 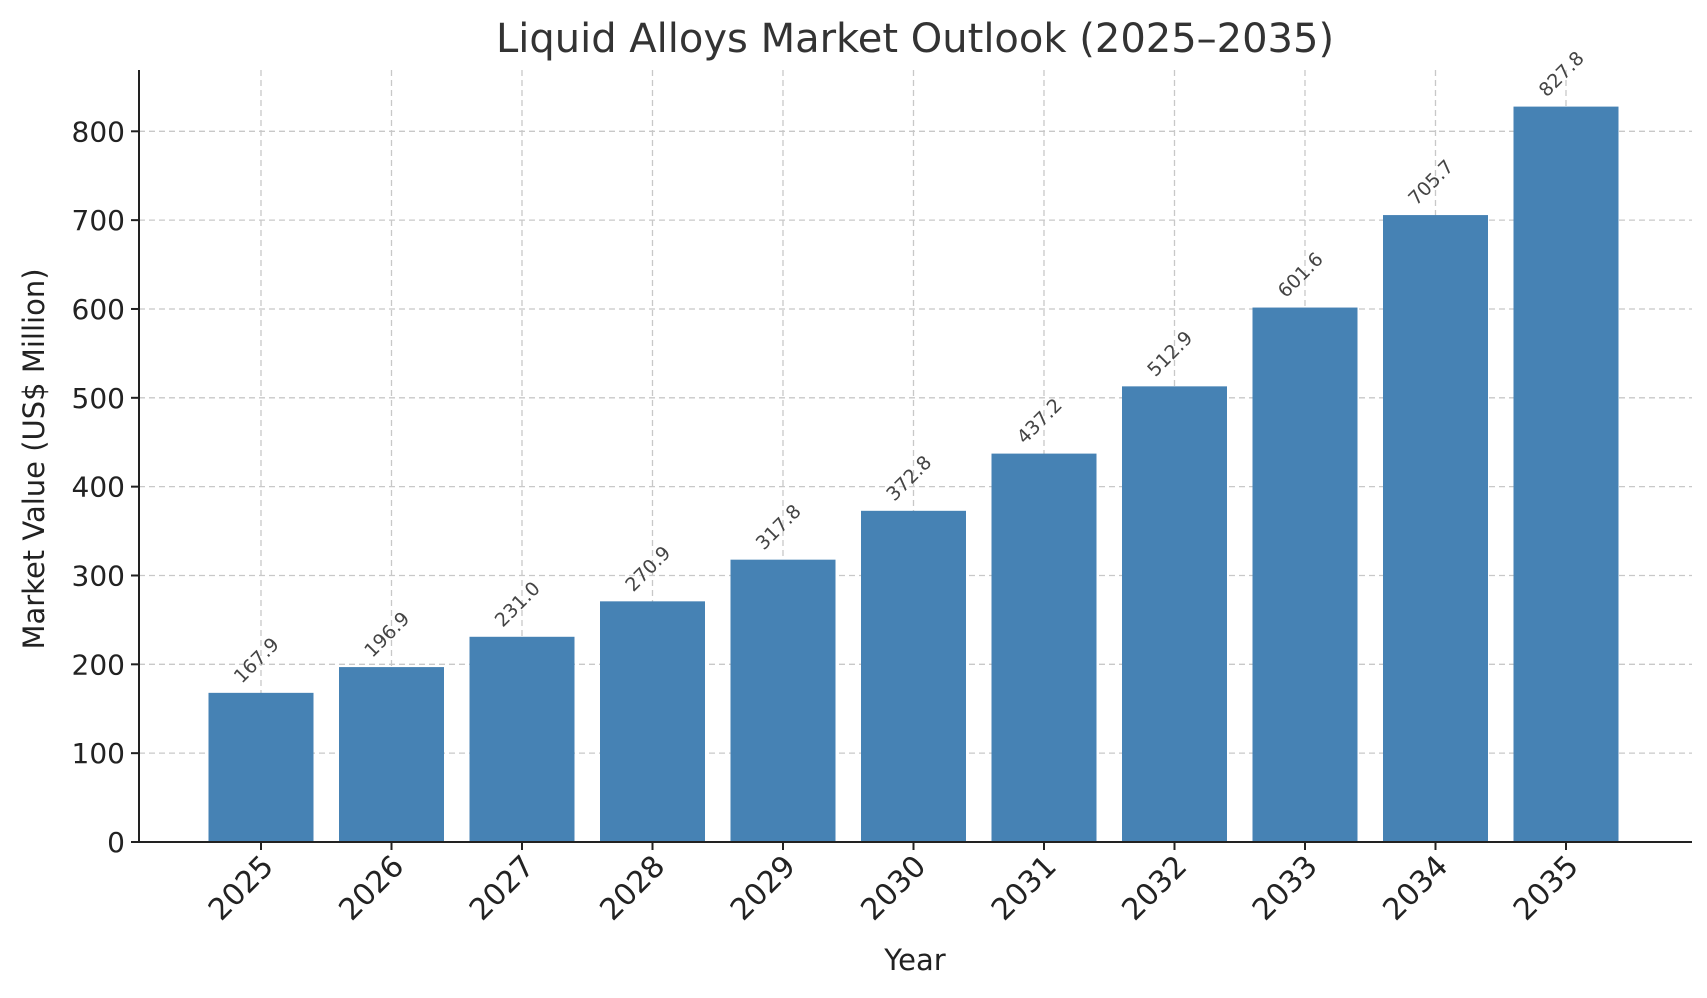 What do you see at coordinates (98, 664) in the screenshot?
I see `y-tick-label: 200` at bounding box center [98, 664].